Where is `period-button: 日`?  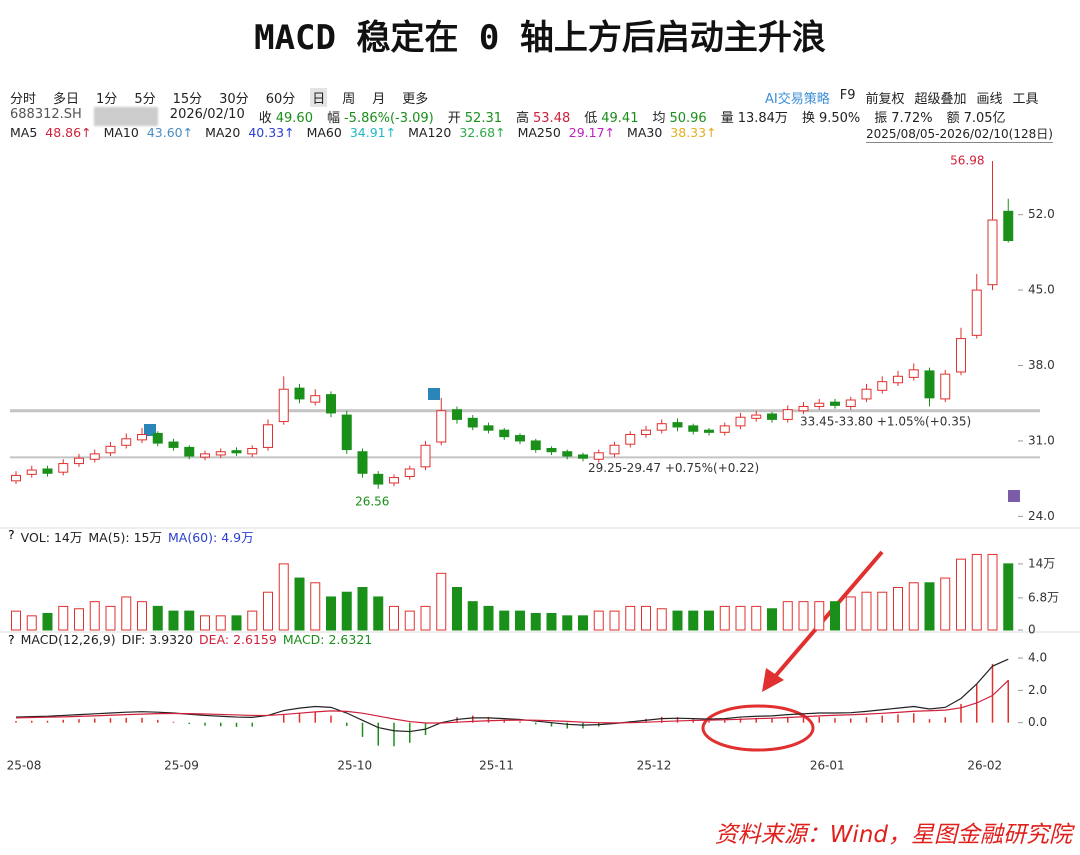 period-button: 日 is located at coordinates (319, 97).